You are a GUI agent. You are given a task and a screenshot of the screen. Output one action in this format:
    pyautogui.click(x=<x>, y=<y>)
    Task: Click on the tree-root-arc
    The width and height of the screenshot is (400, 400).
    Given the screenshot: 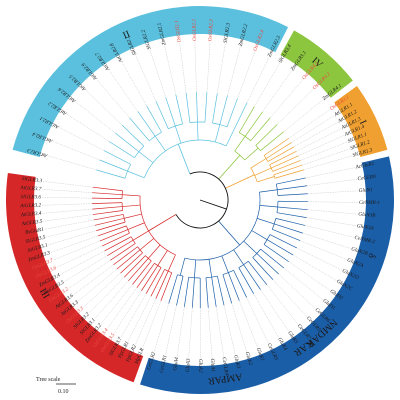 What is the action you would take?
    pyautogui.click(x=202, y=200)
    